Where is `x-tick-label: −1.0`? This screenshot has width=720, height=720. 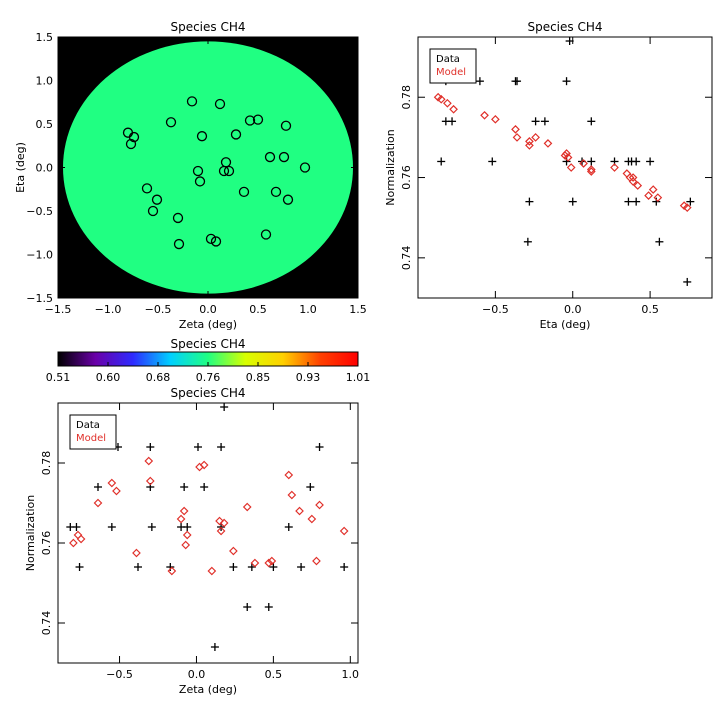
x-tick-label: −1.0 is located at coordinates (108, 309).